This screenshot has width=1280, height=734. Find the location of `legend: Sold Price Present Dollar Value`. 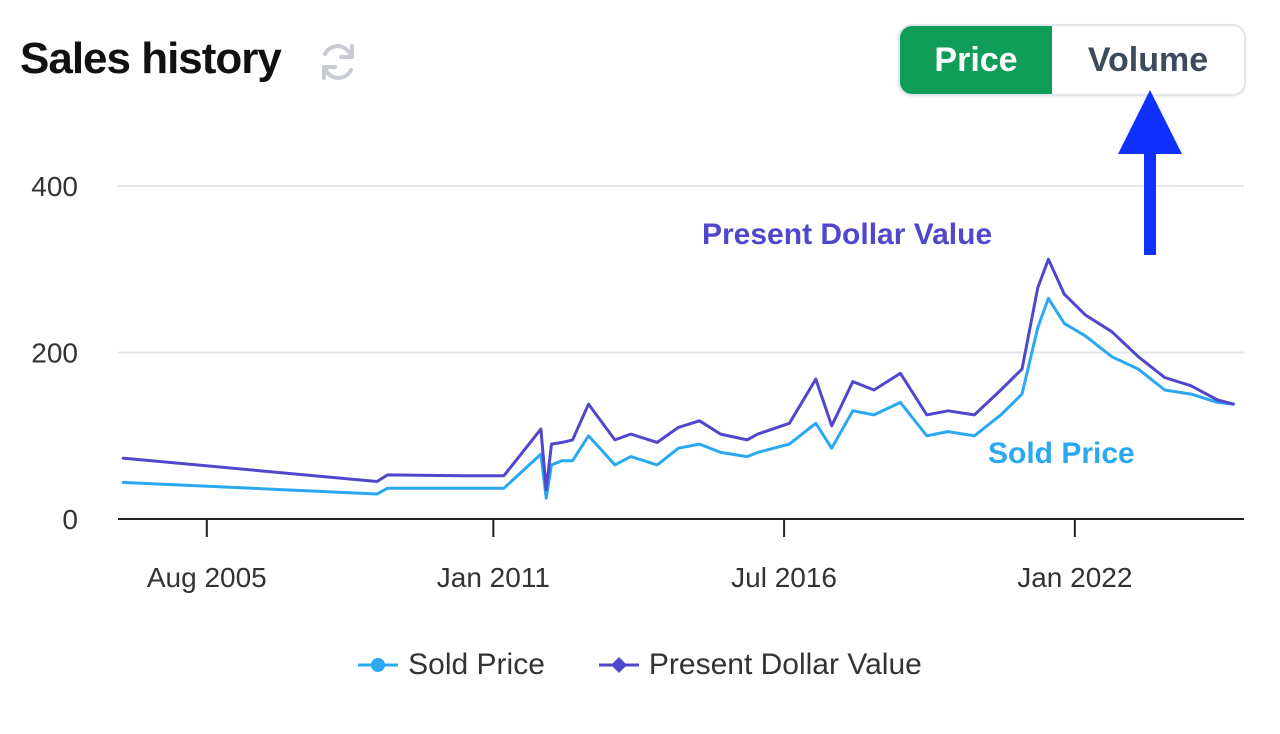

legend: Sold Price Present Dollar Value is located at coordinates (640, 665).